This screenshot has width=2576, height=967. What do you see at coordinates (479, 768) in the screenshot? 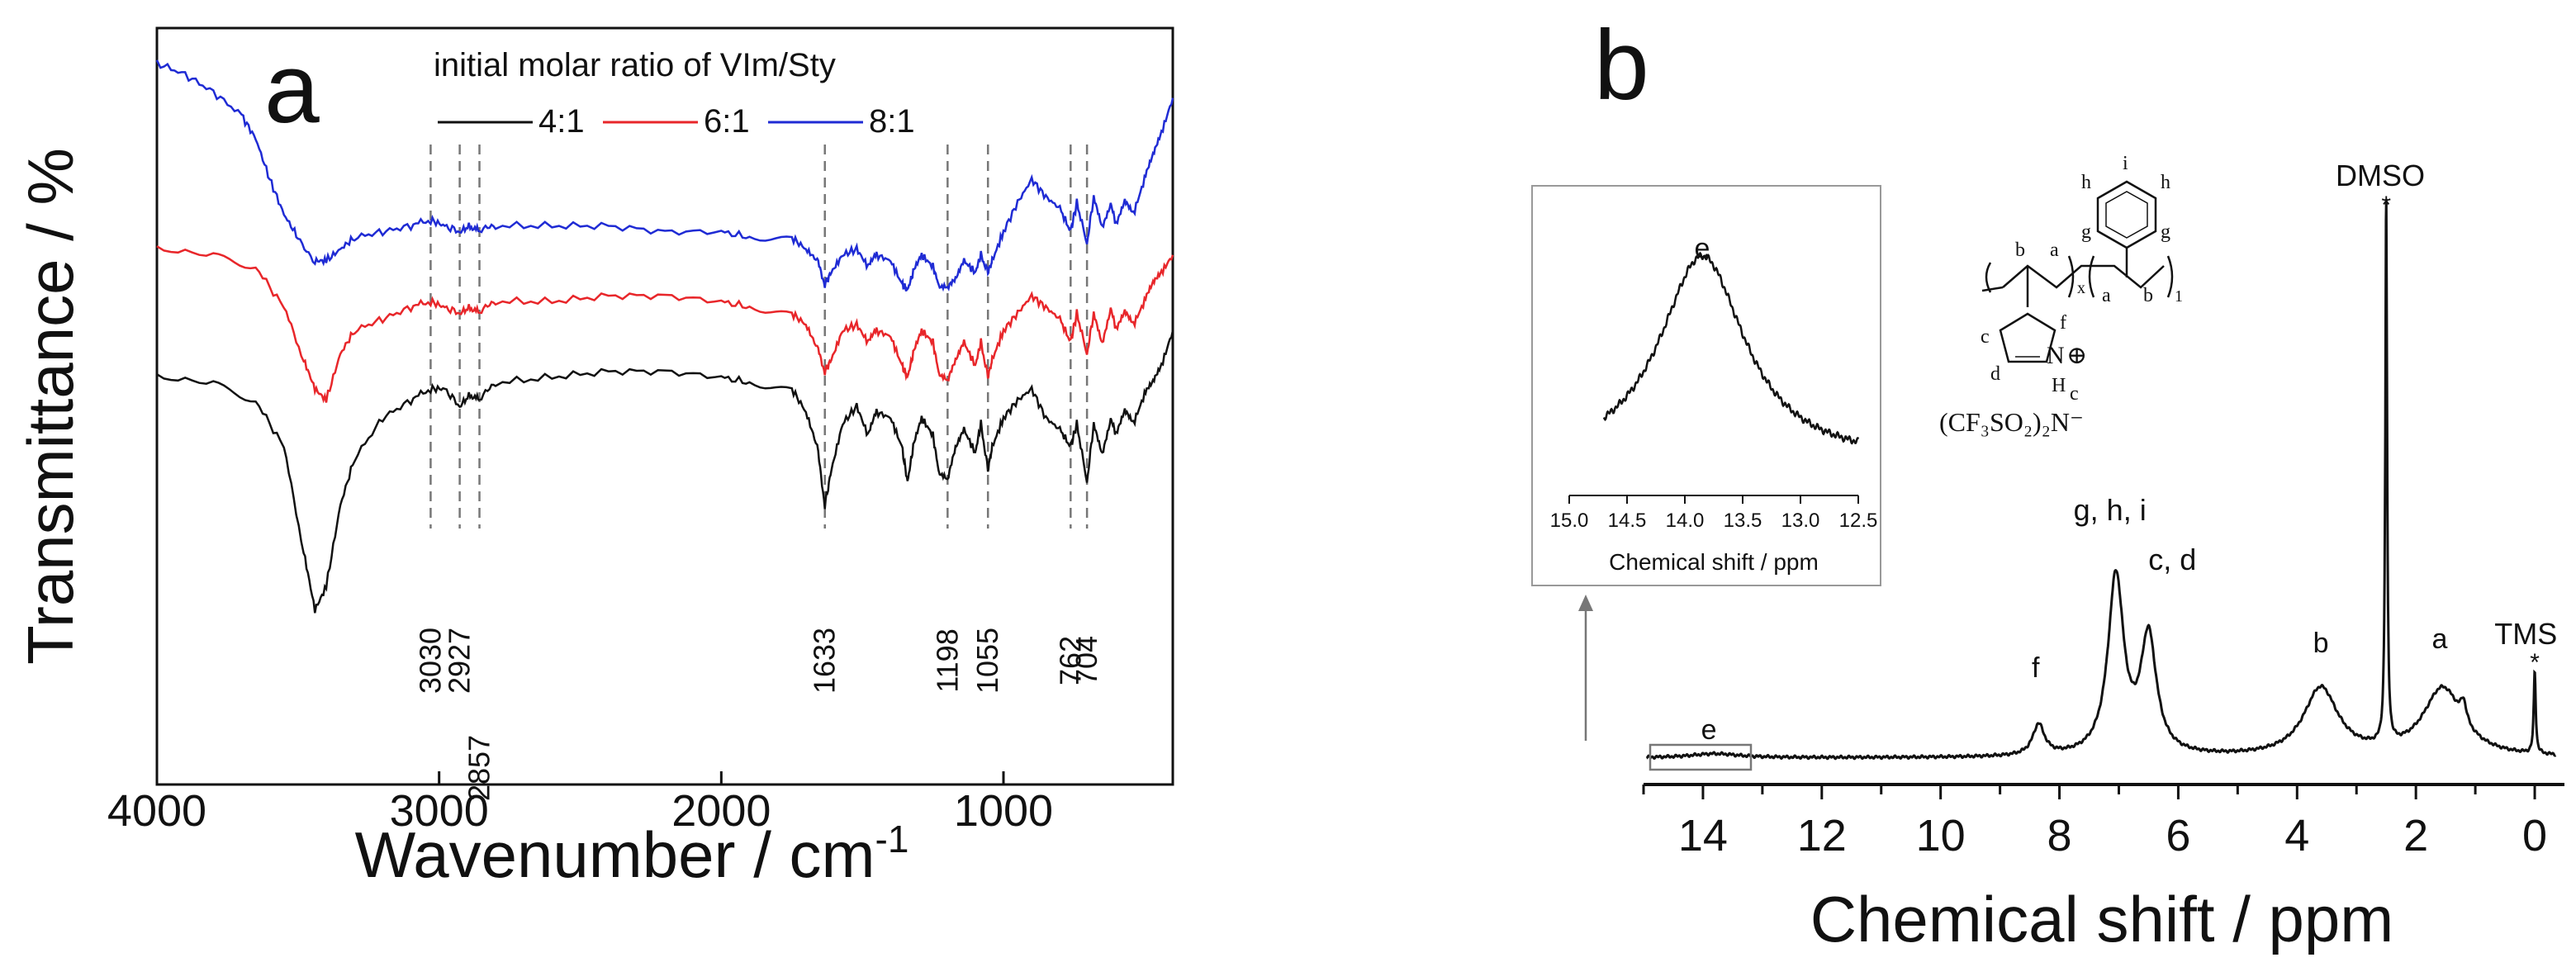
I see `ref-label-2857: 2857` at bounding box center [479, 768].